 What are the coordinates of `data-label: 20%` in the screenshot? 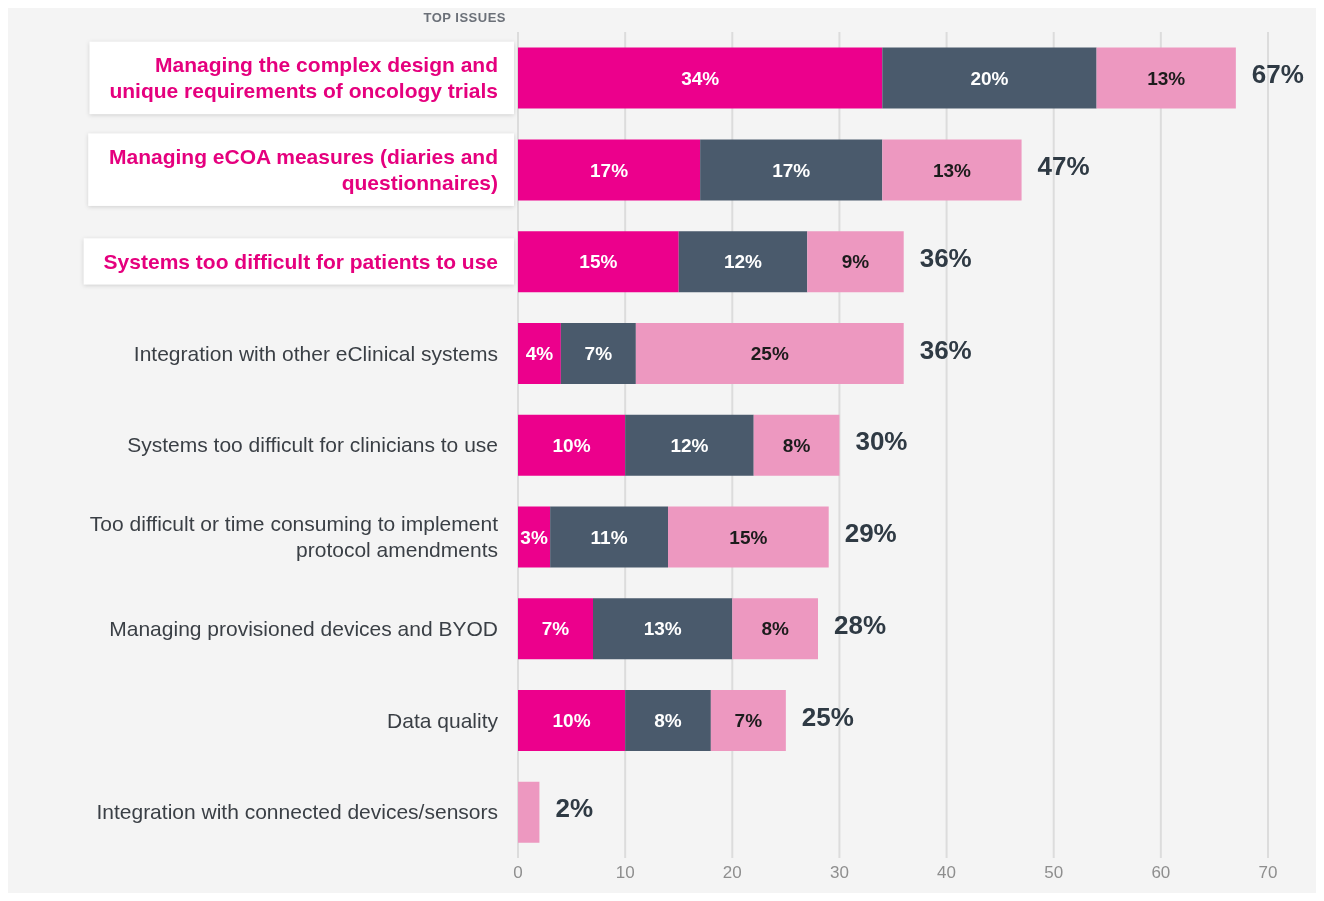 It's located at (989, 78).